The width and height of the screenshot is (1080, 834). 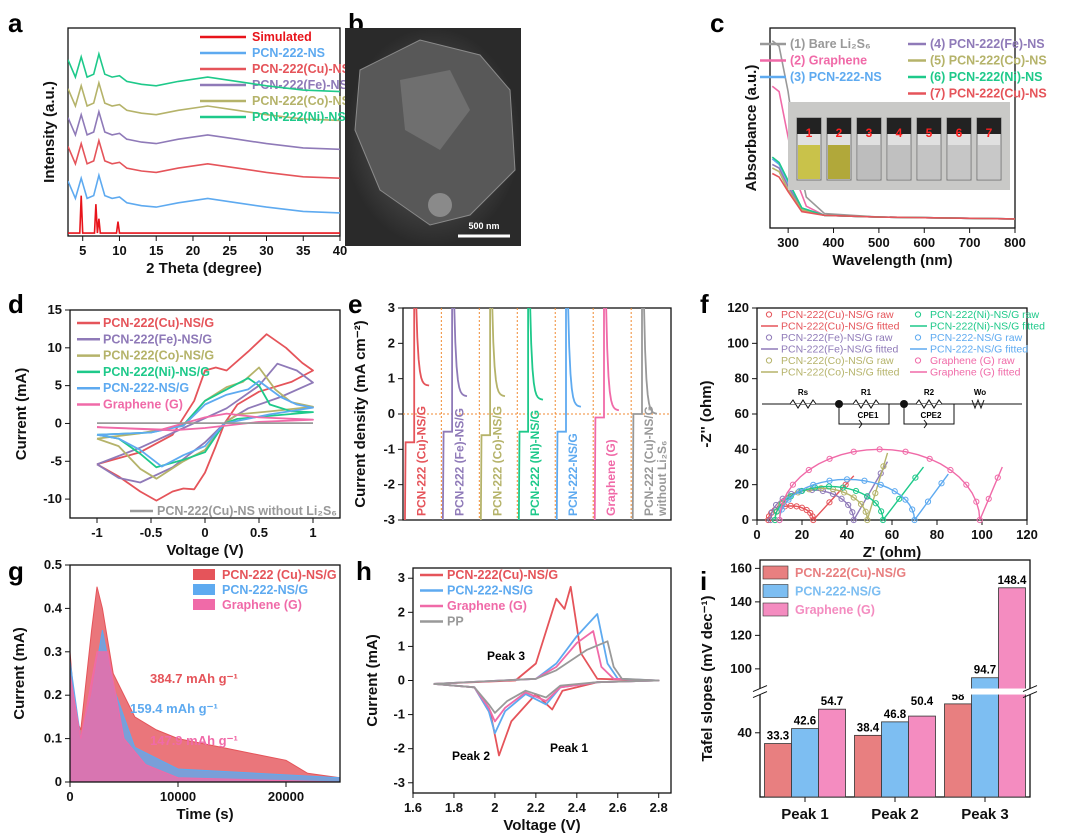 I want to click on legend-label: PCN-222(Ni)-NS, so click(x=299, y=117).